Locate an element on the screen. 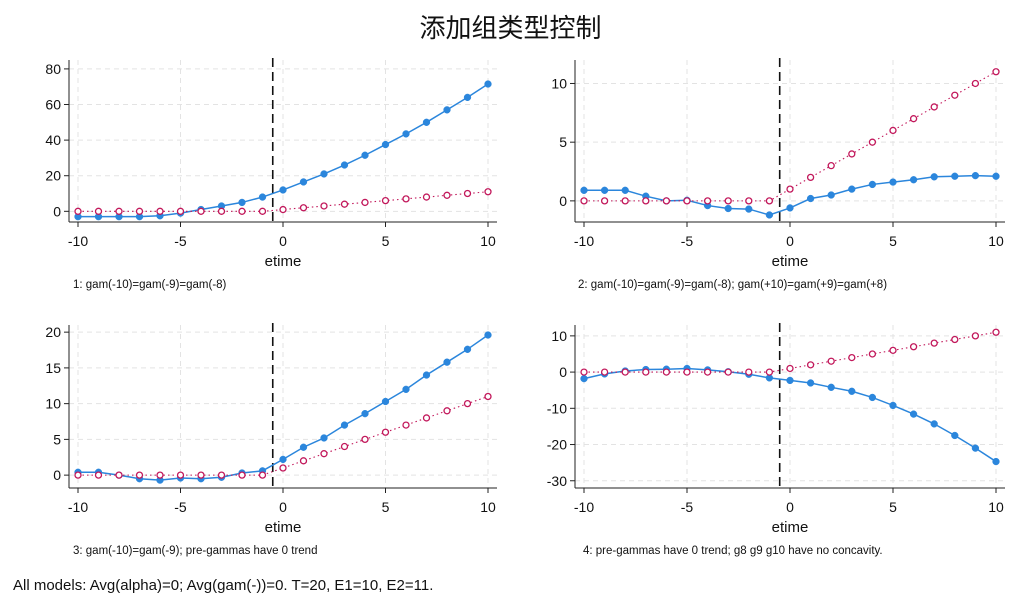 This screenshot has height=599, width=1021. y-tick-label: -10 is located at coordinates (557, 408).